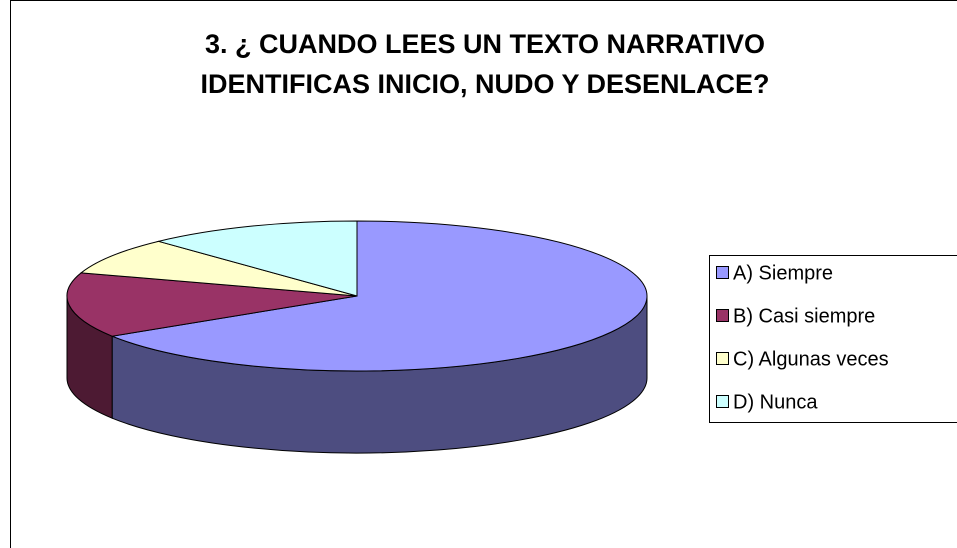 This screenshot has height=548, width=957. Describe the element at coordinates (804, 316) in the screenshot. I see `legend-label: B) Casi siempre` at that location.